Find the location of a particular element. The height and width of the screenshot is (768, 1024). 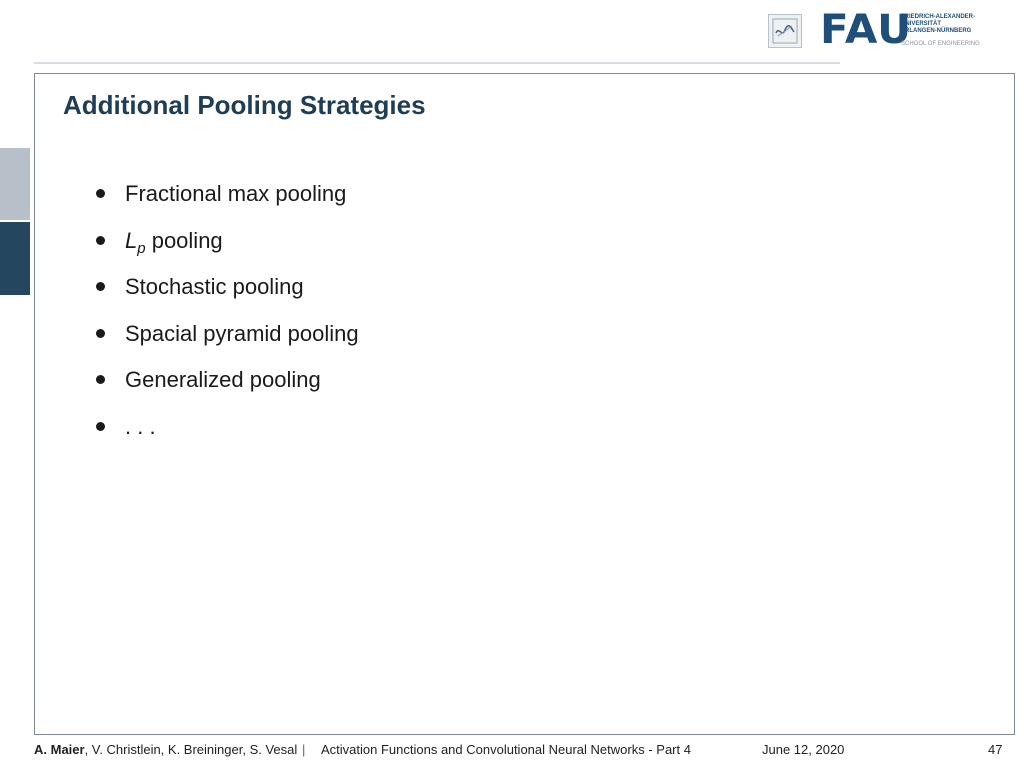

bullet-text: Fractional max pooling is located at coordinates (236, 193).